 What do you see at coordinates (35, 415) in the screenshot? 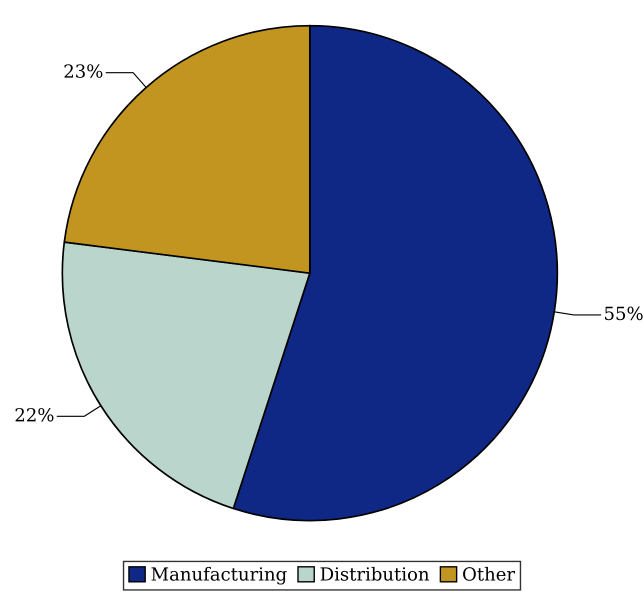
I see `data-label: 22%` at bounding box center [35, 415].